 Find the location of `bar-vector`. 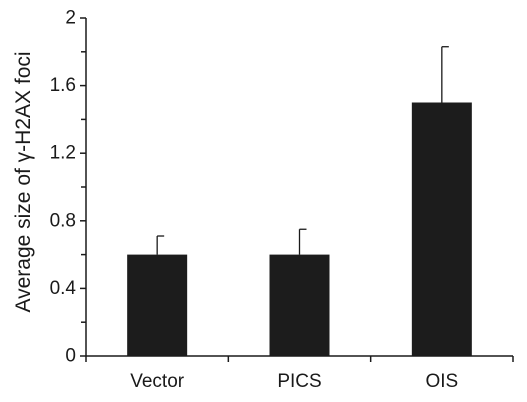

bar-vector is located at coordinates (157, 305).